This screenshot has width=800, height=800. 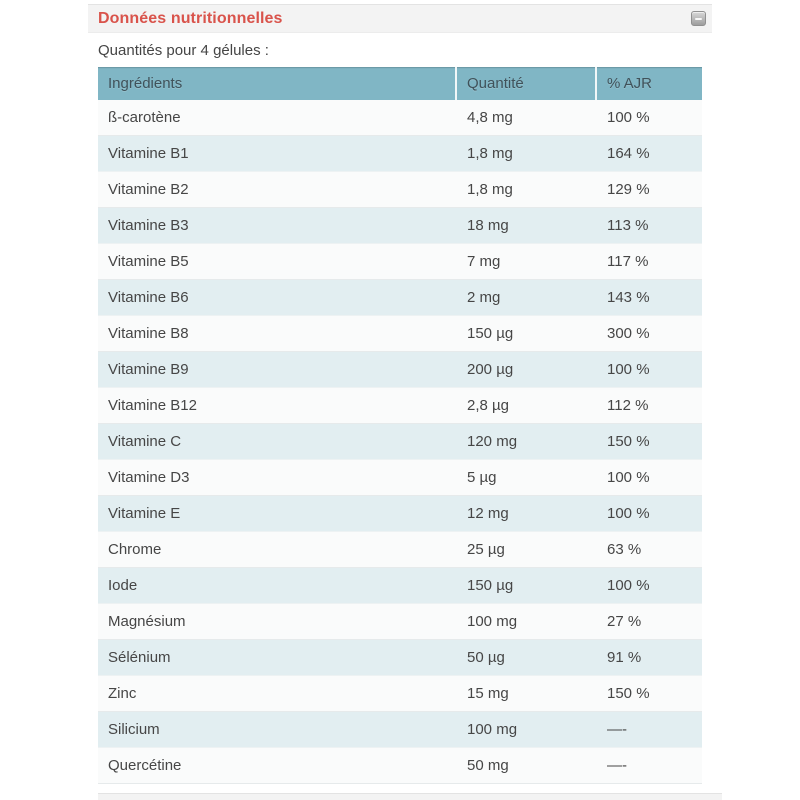 I want to click on next-section-strip, so click(x=410, y=796).